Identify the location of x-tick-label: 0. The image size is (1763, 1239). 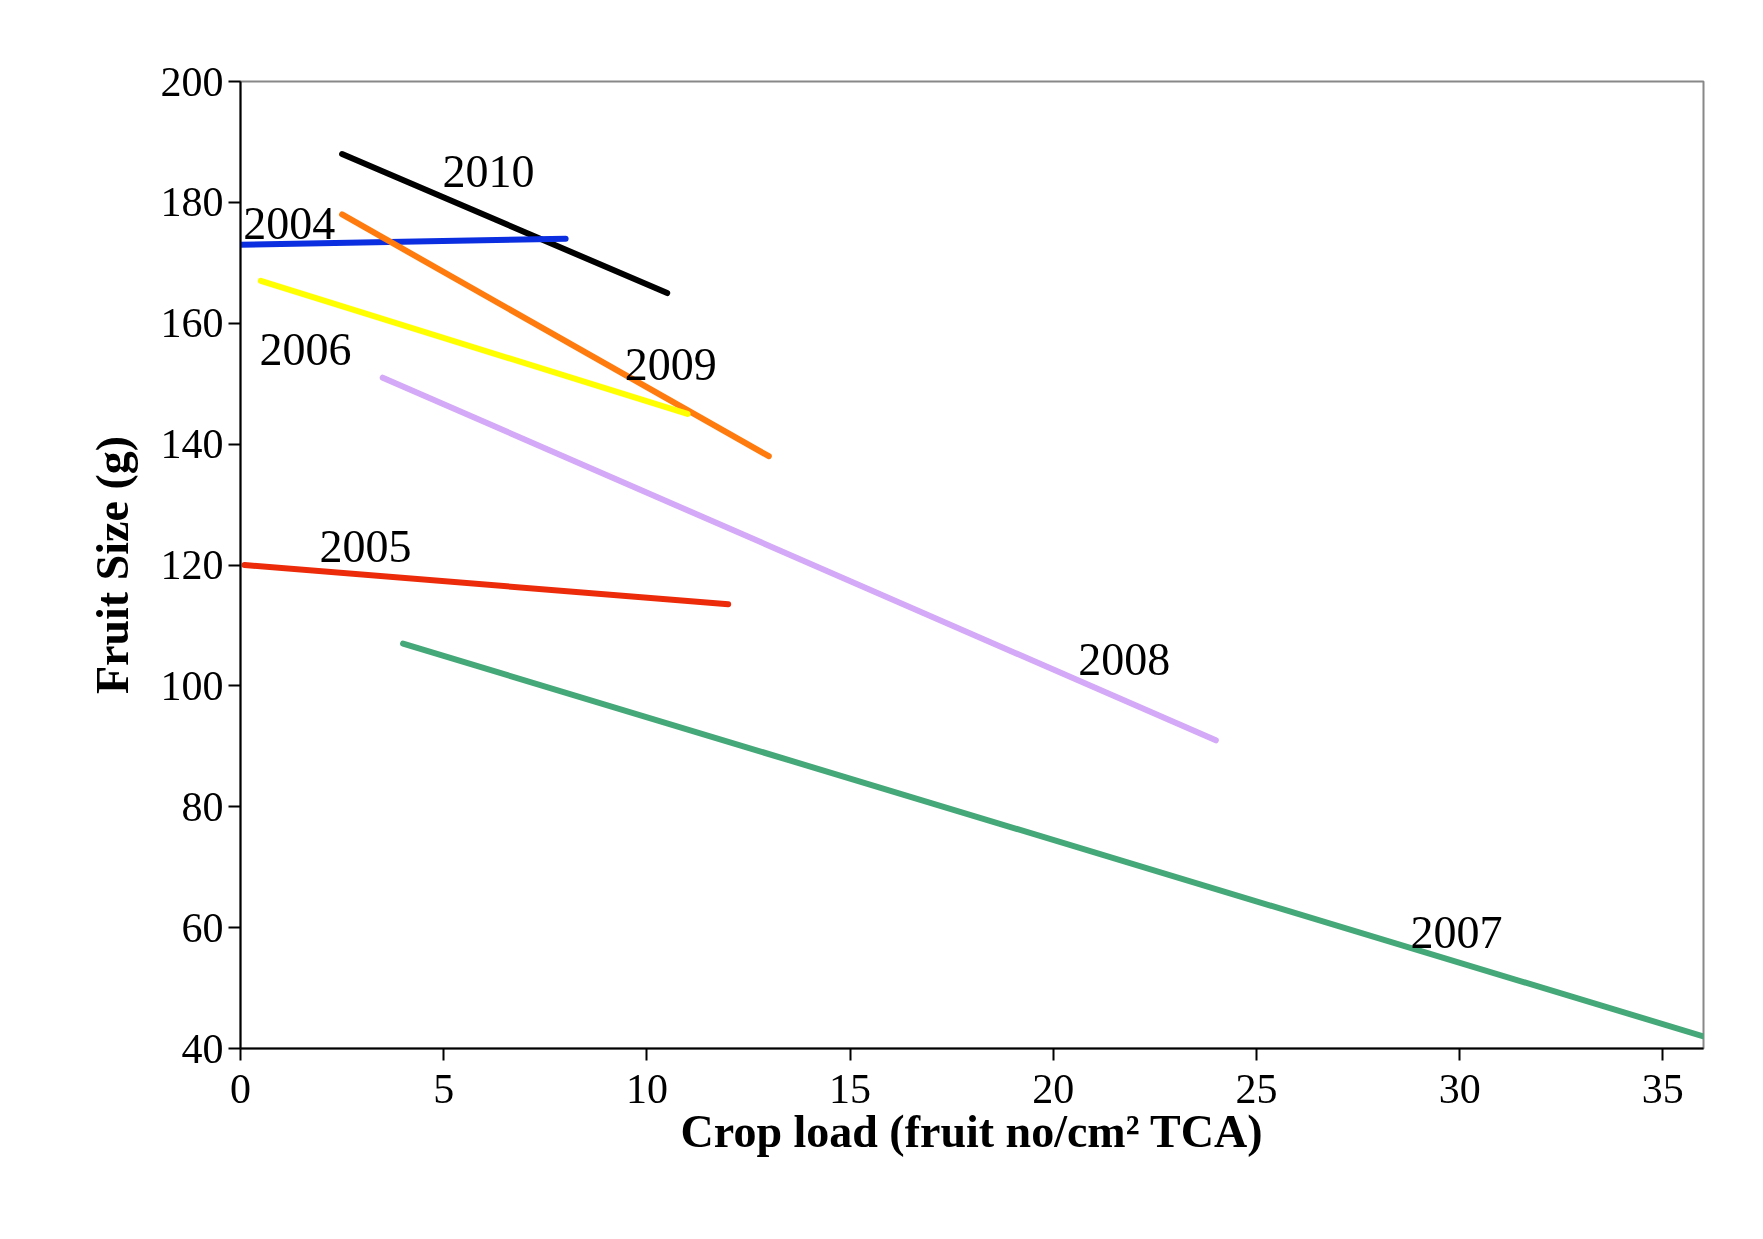
(240, 1088).